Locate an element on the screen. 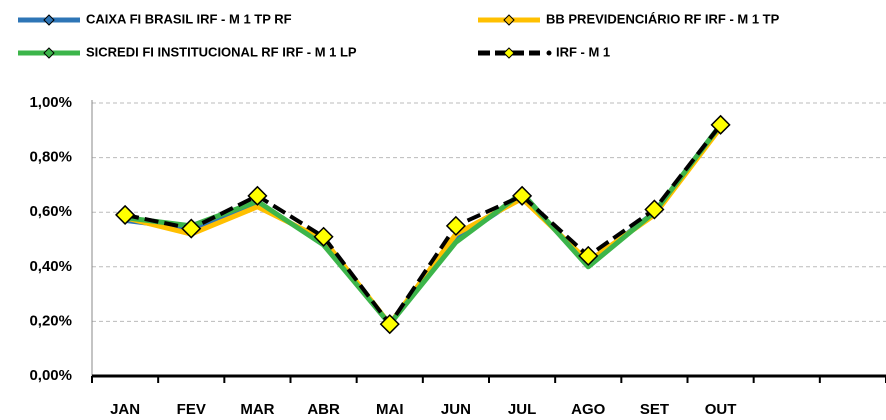 The width and height of the screenshot is (886, 420). legend-label: BB PREVIDENCIÁRIO RF IRF - M 1 TP is located at coordinates (663, 18).